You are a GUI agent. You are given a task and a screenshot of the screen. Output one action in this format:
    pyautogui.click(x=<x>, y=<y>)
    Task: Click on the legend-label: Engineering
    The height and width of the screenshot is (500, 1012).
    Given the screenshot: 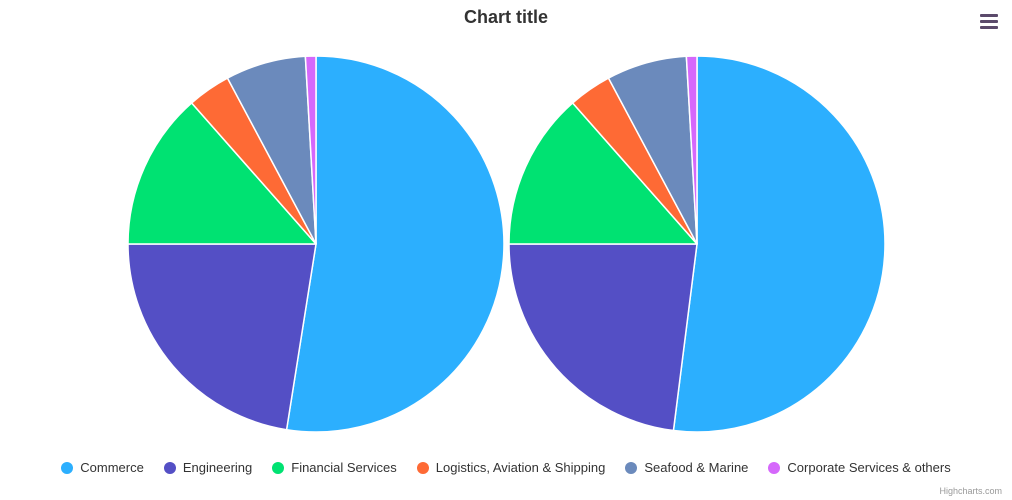 What is the action you would take?
    pyautogui.click(x=217, y=467)
    